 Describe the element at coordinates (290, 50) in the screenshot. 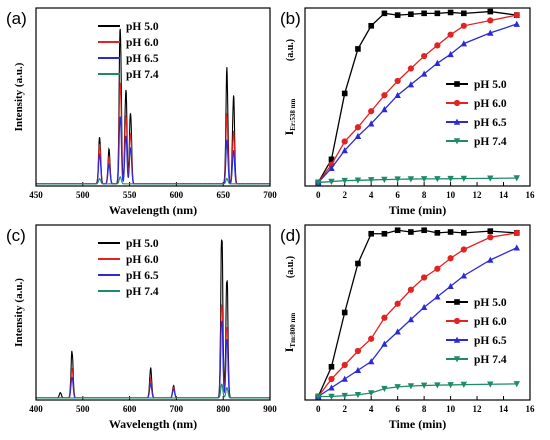

I see `y-axis-unit: (a.u.)` at that location.